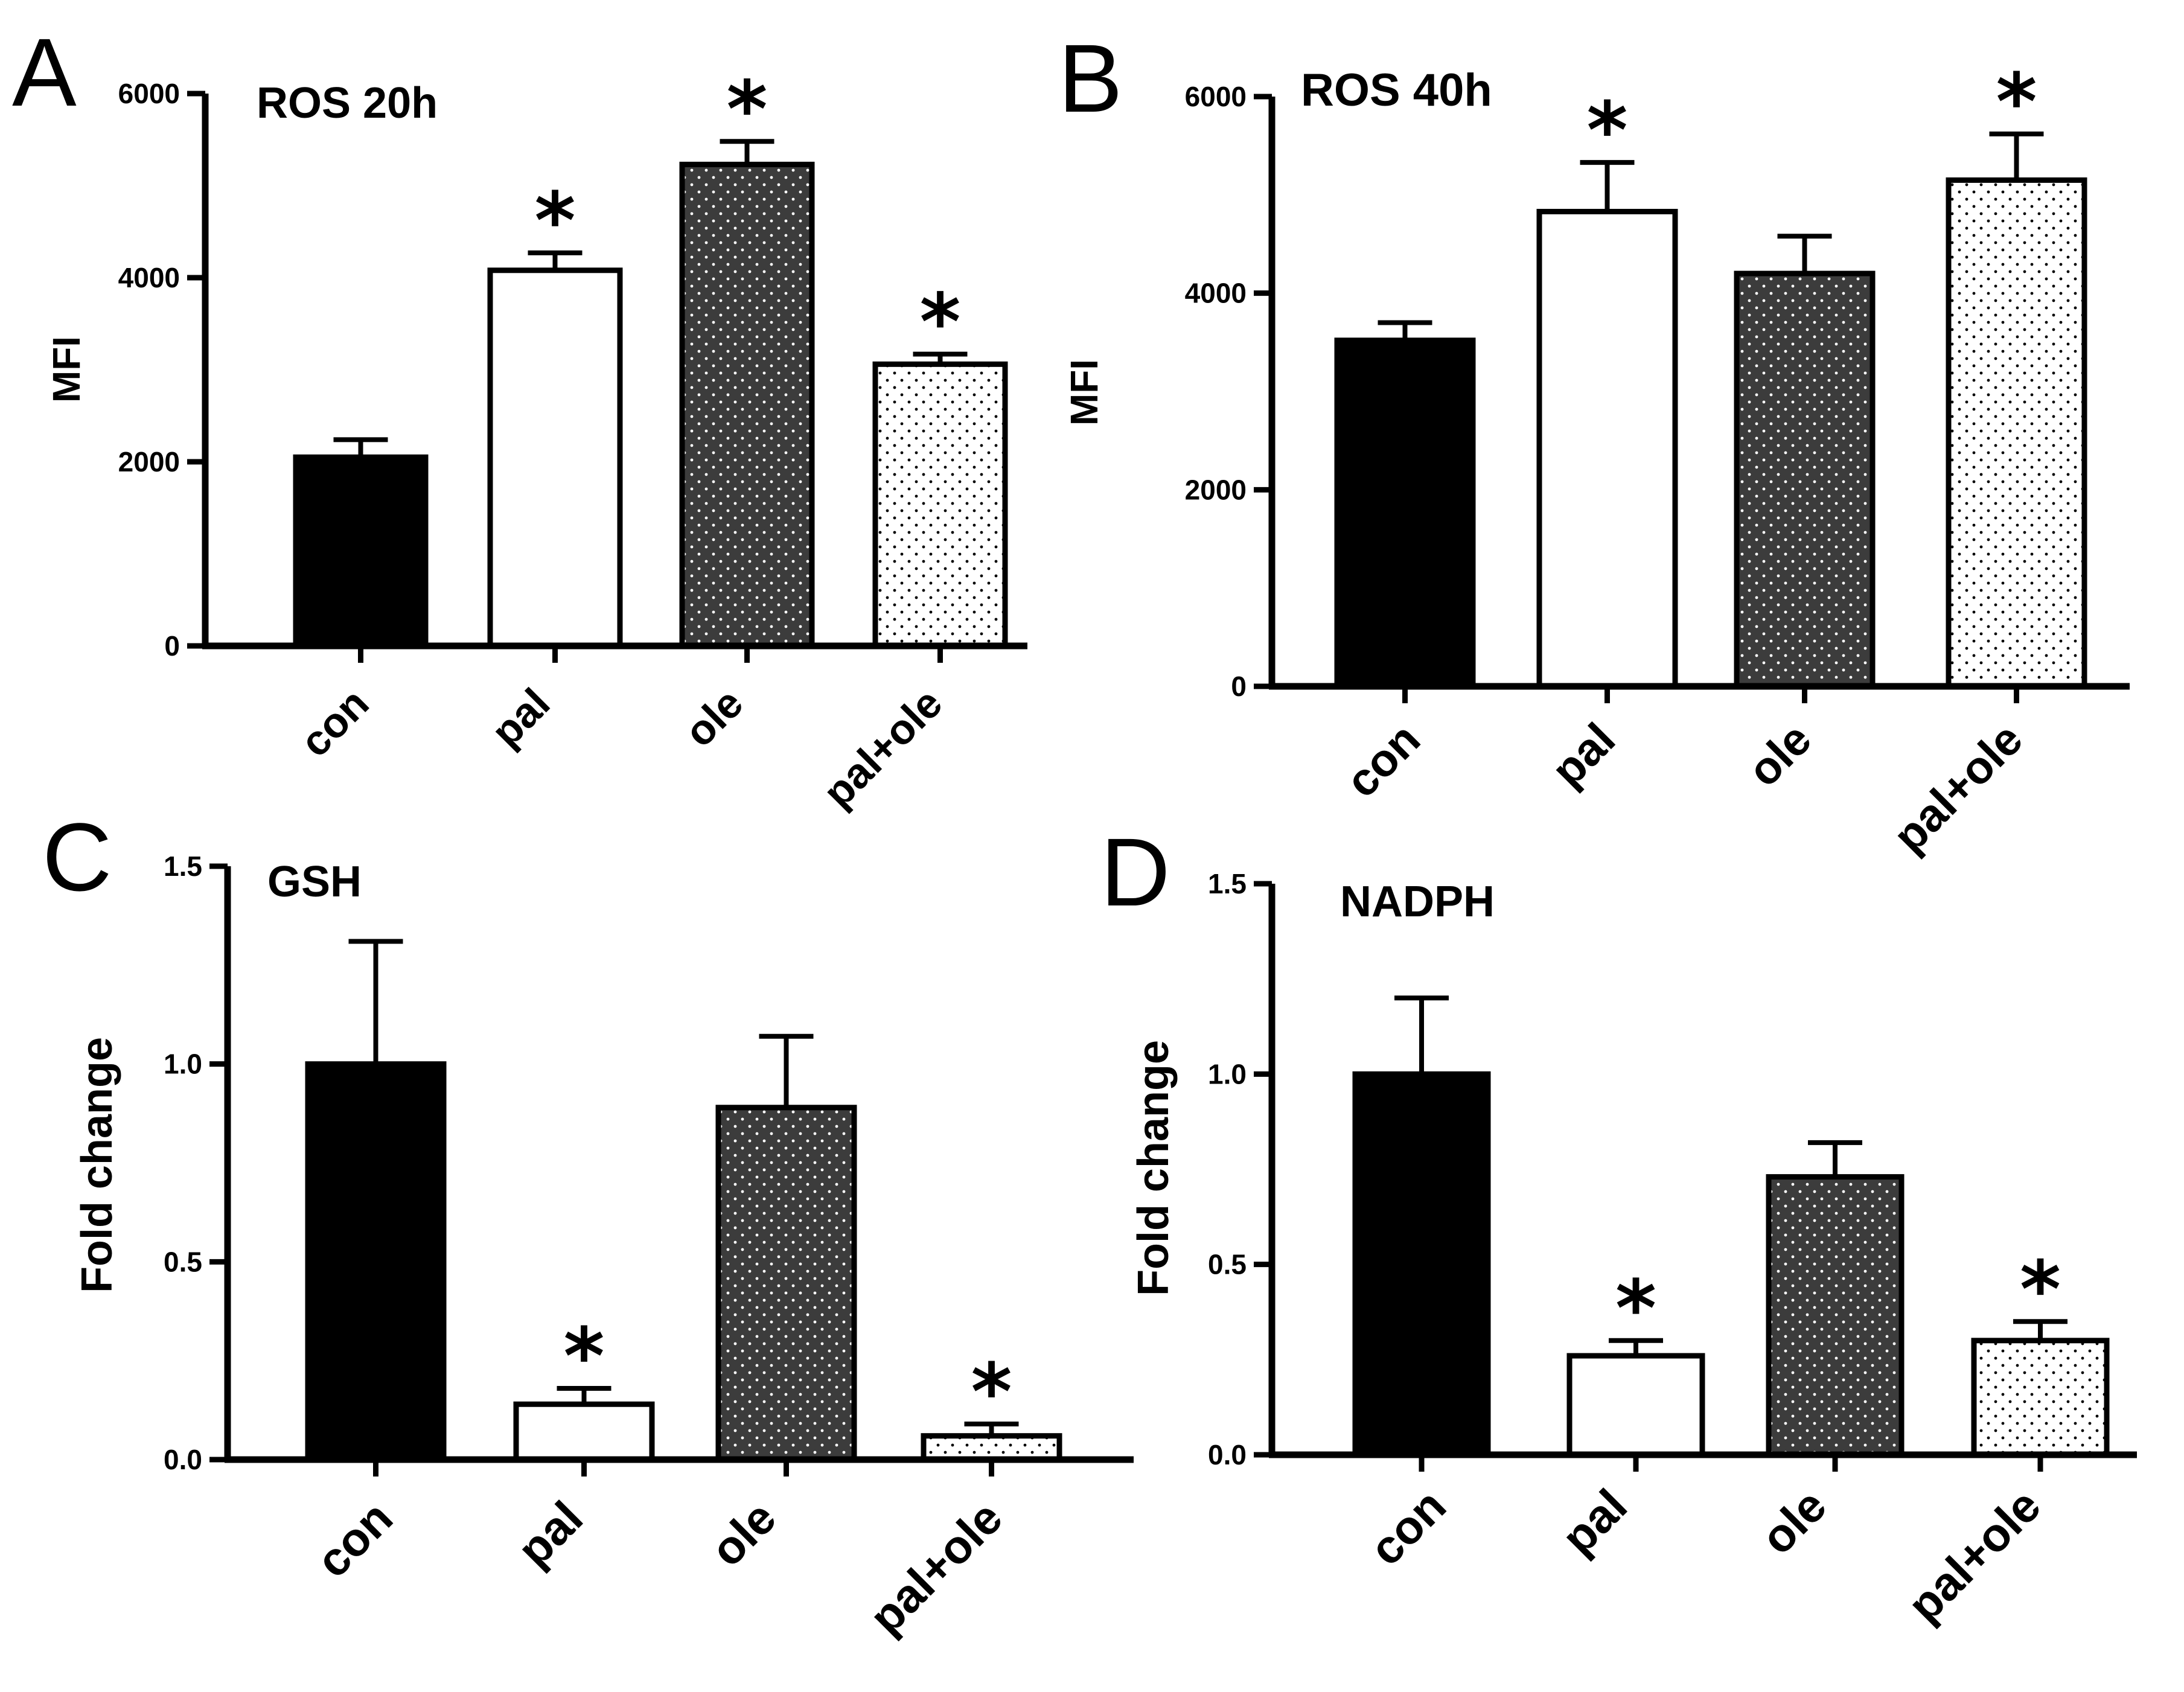 This screenshot has width=2184, height=1692. I want to click on chart-title: ROS 20h, so click(348, 103).